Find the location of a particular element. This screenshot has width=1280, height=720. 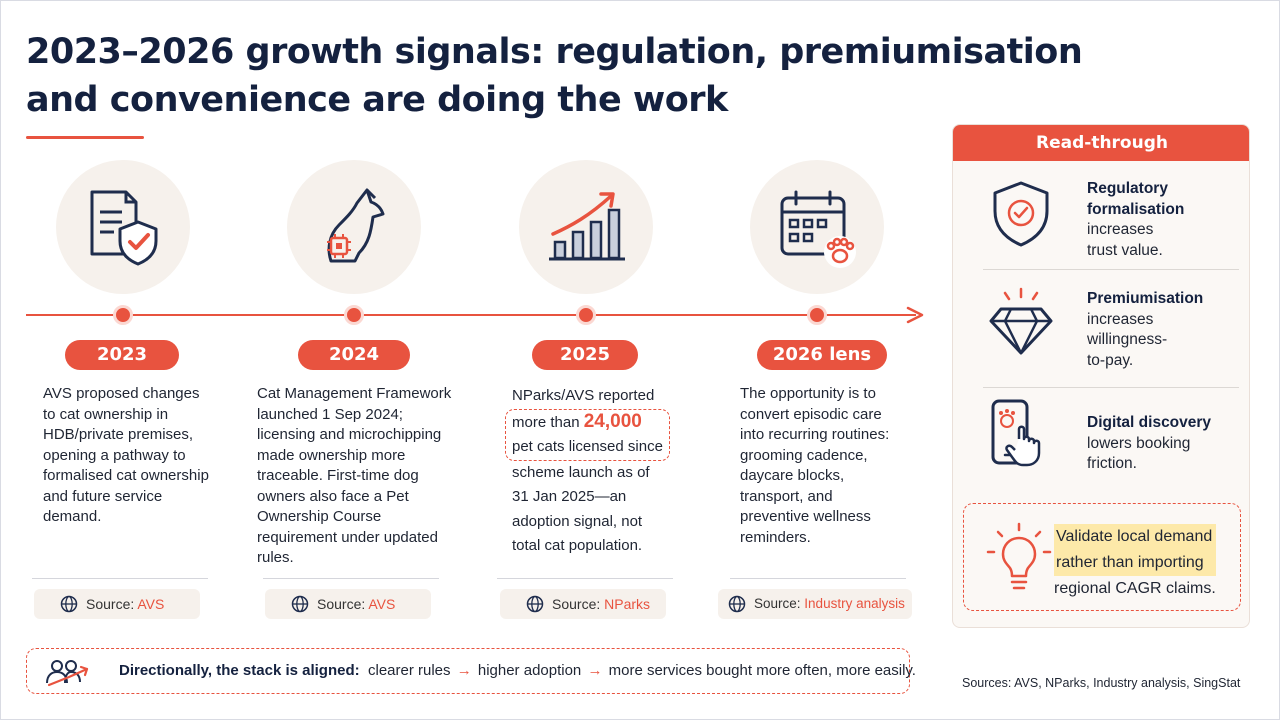

document-shield-check-icon is located at coordinates (124, 228).